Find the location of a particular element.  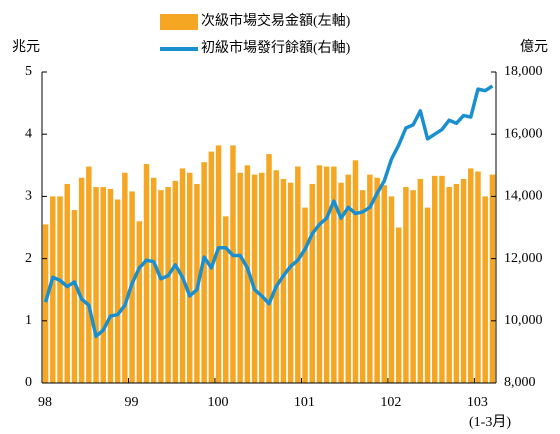

y-axis-label: 兆元 is located at coordinates (26, 47).